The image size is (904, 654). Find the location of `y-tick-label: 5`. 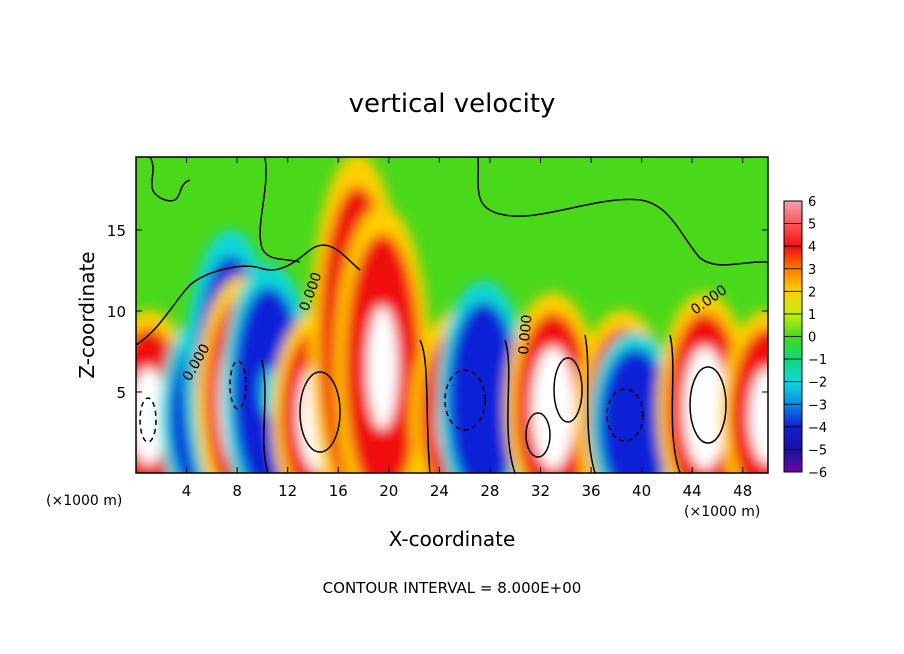

y-tick-label: 5 is located at coordinates (121, 393).